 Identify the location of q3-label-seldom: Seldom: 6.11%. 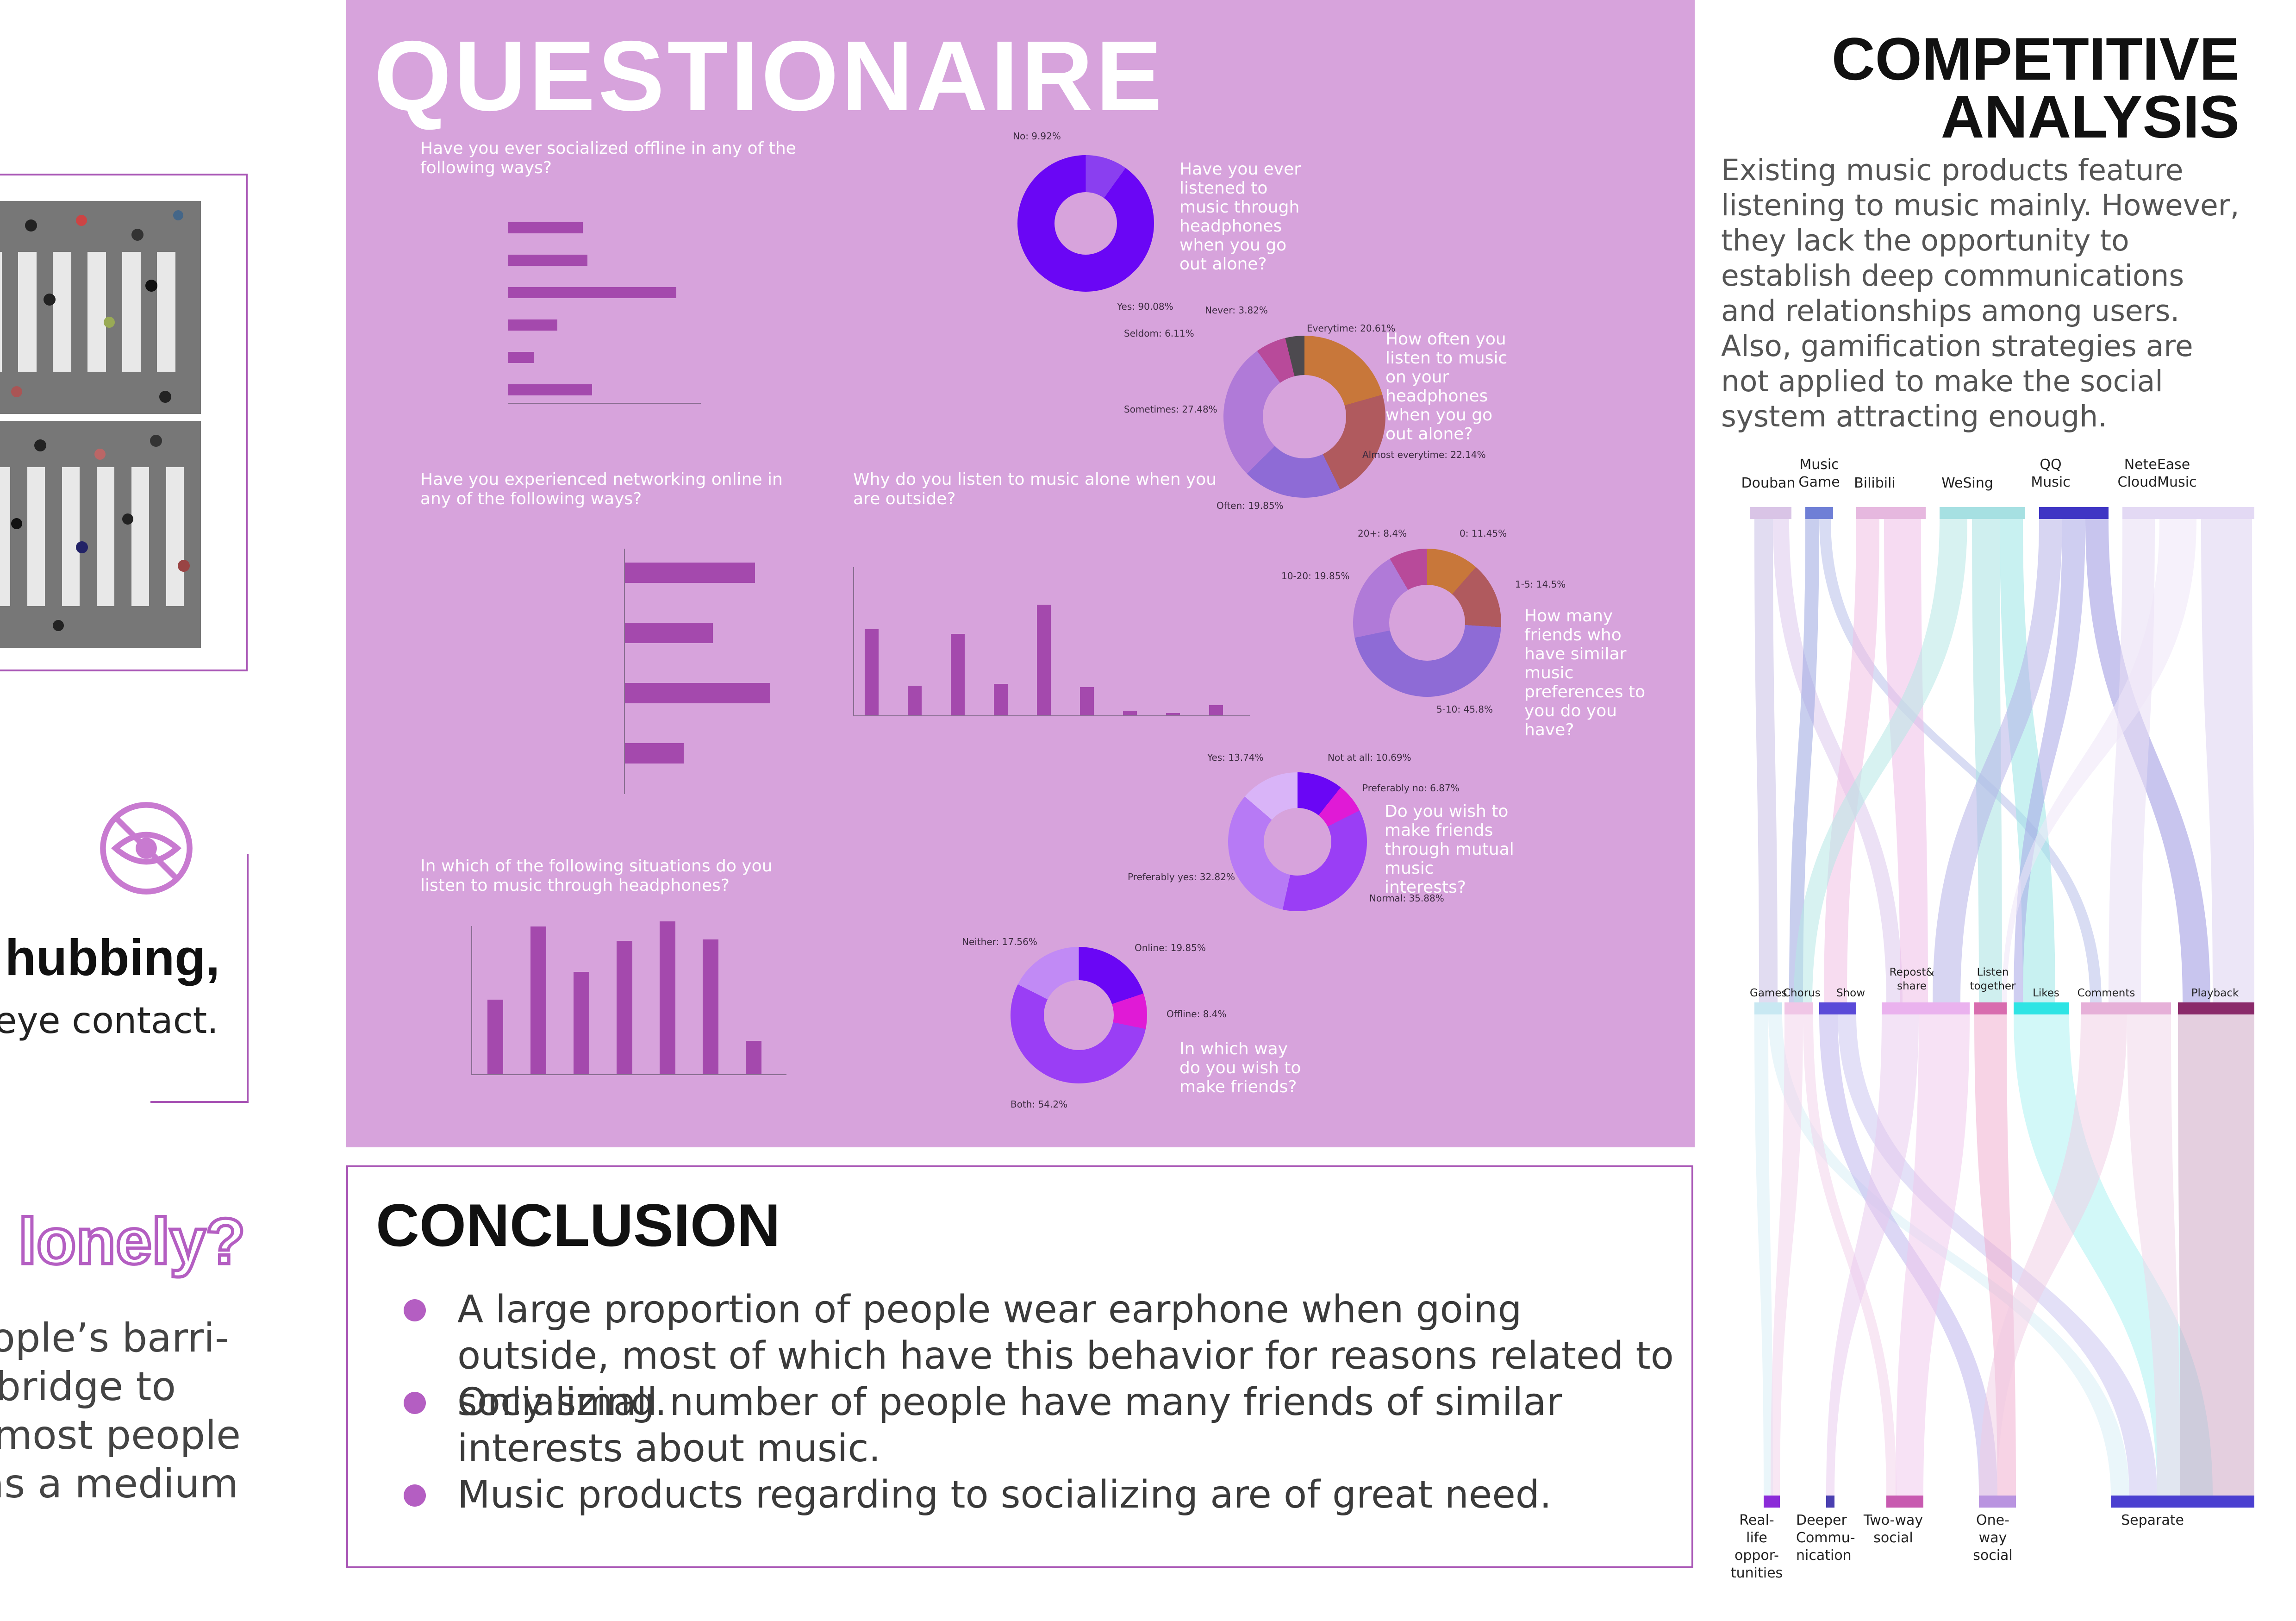
(1159, 333).